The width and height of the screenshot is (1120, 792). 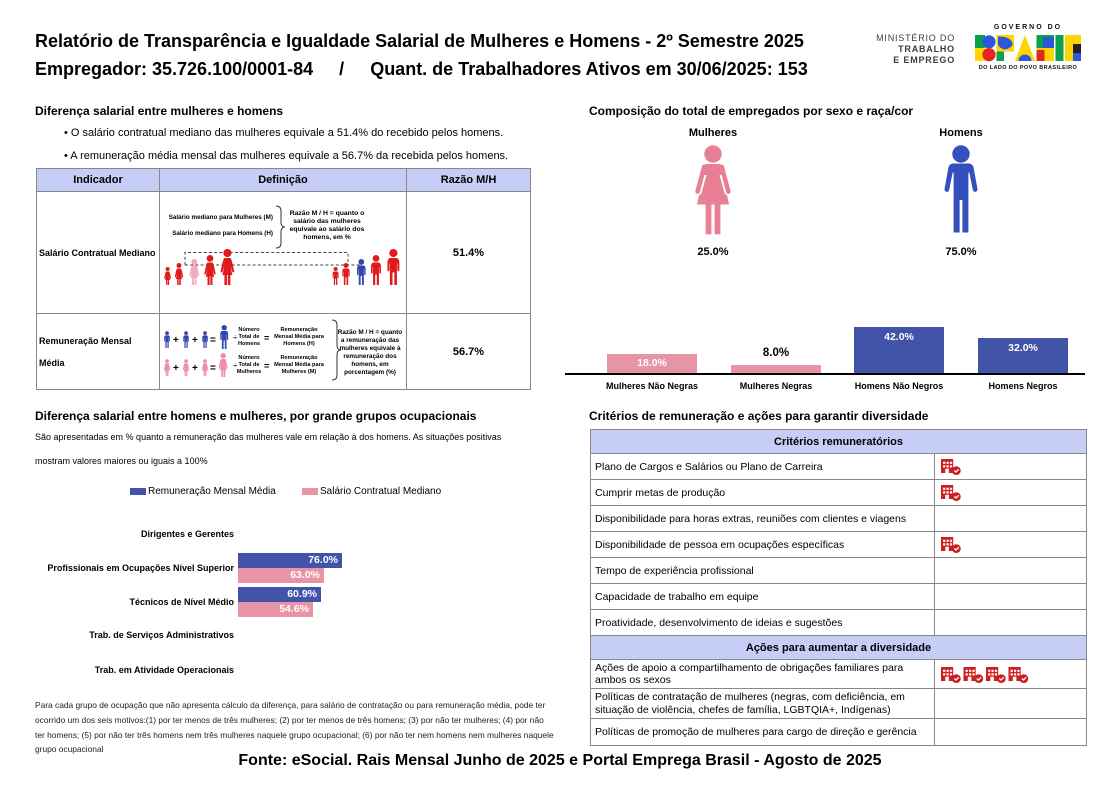 What do you see at coordinates (249, 372) in the screenshot?
I see `svg-text: Mulheres` at bounding box center [249, 372].